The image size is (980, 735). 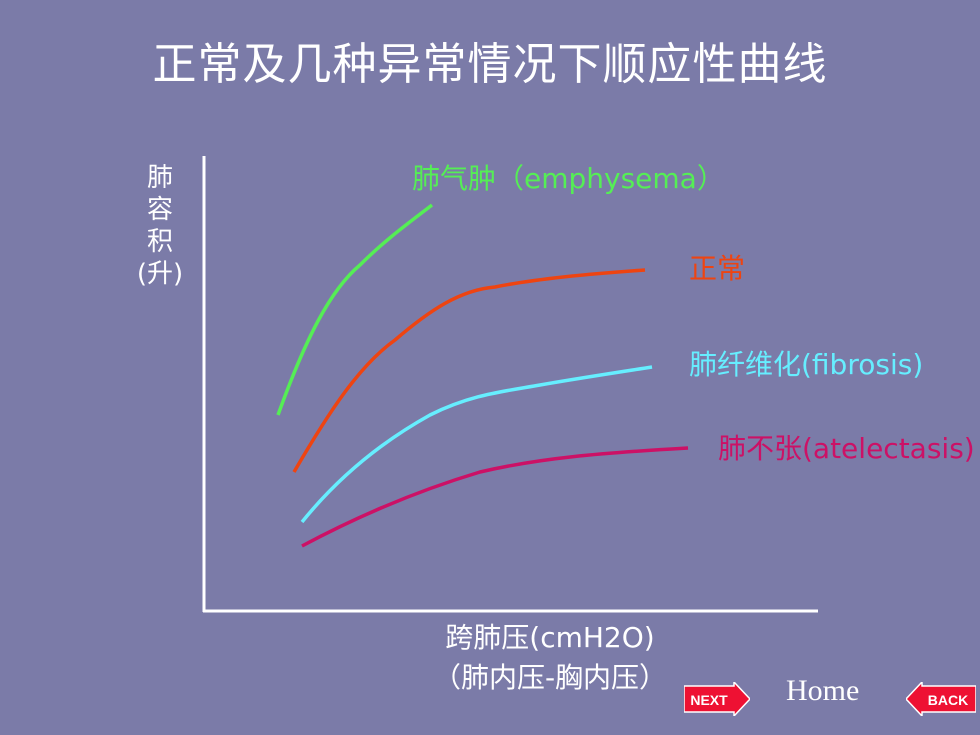 What do you see at coordinates (160, 274) in the screenshot?
I see `y-axis-unit: (升)` at bounding box center [160, 274].